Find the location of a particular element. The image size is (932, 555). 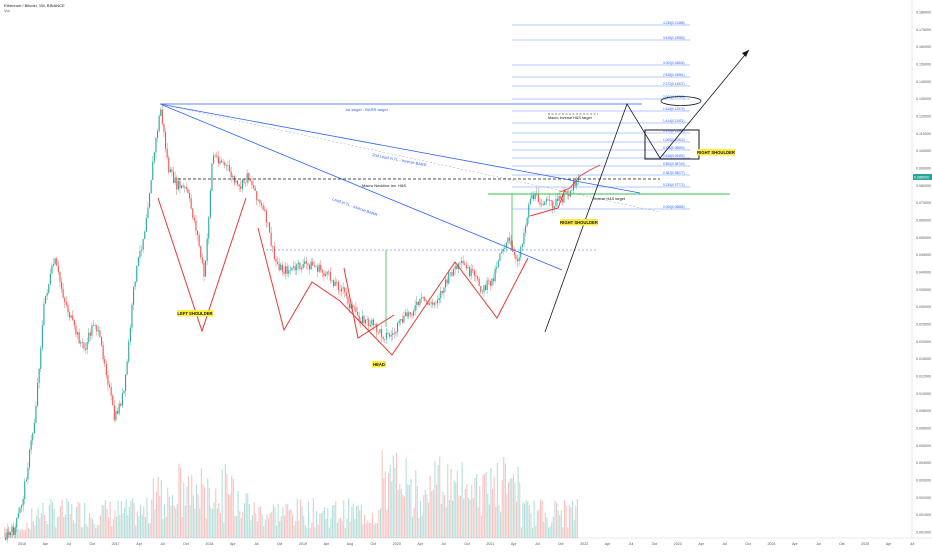

y-tick-label: 0.120000 is located at coordinates (923, 117).